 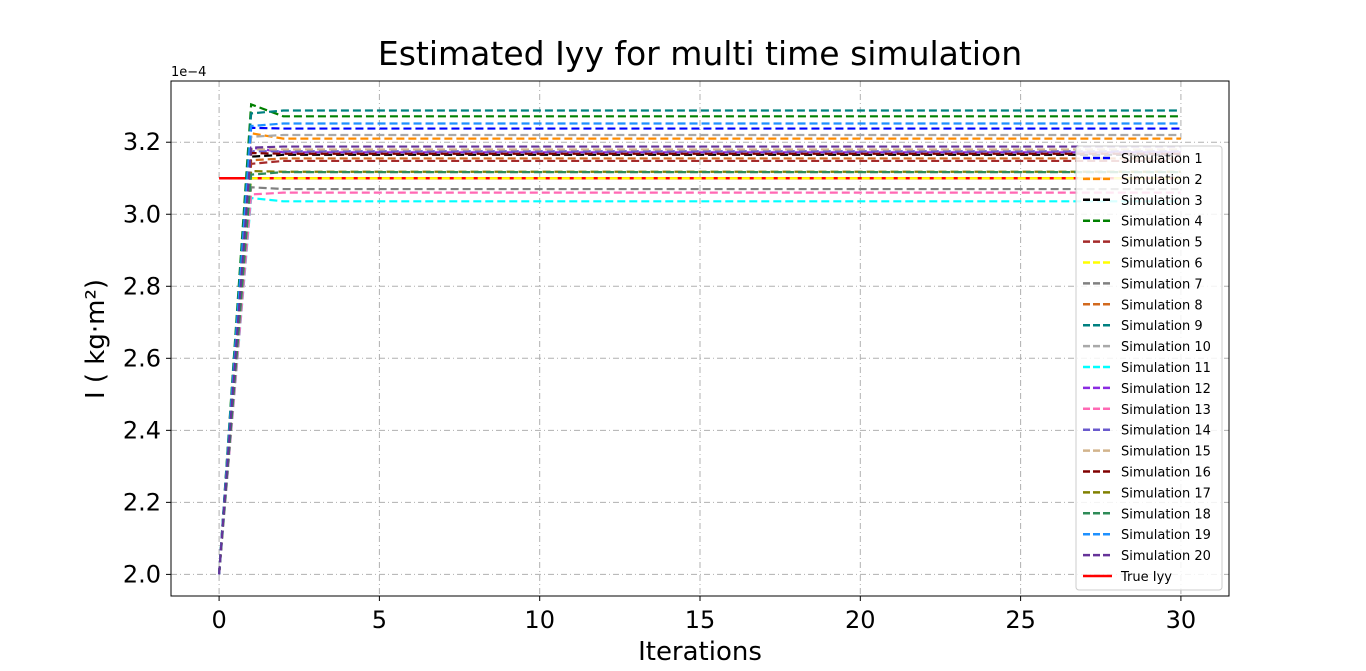 I want to click on legend-label-true-iyy: True Iyy, so click(x=1146, y=577).